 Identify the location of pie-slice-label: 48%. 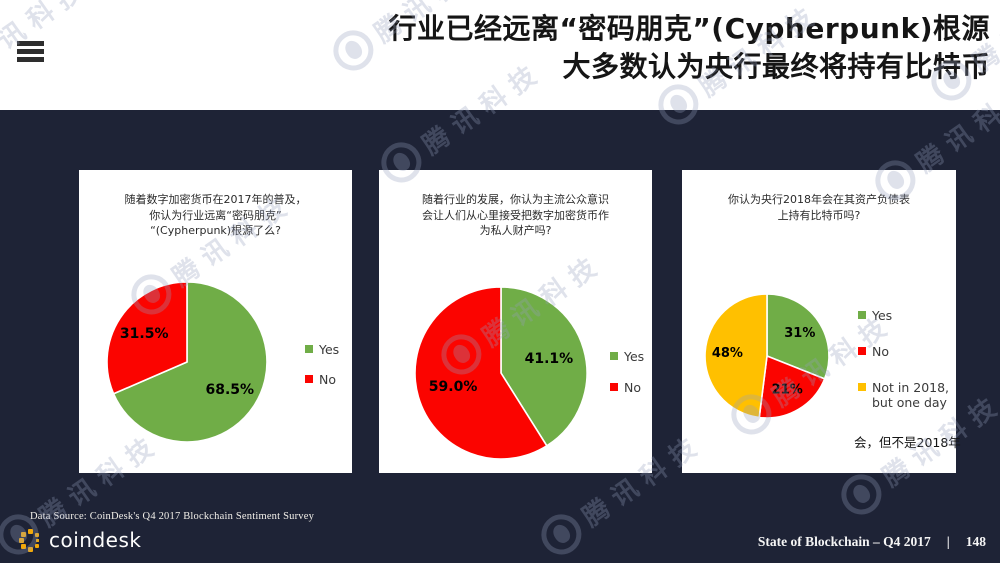
(727, 353).